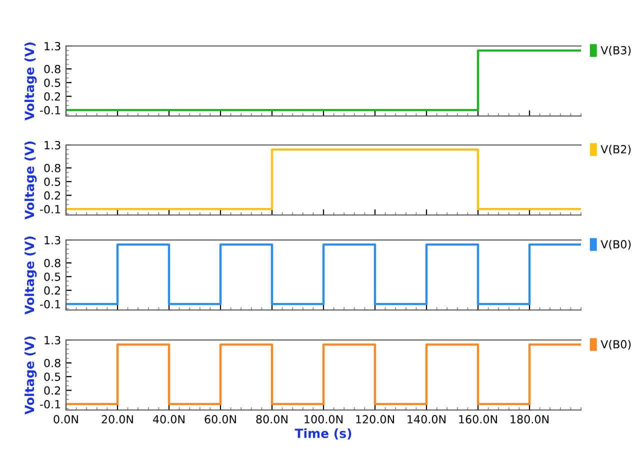 This screenshot has width=635, height=464. What do you see at coordinates (529, 419) in the screenshot?
I see `x-tick-label: 180.0N` at bounding box center [529, 419].